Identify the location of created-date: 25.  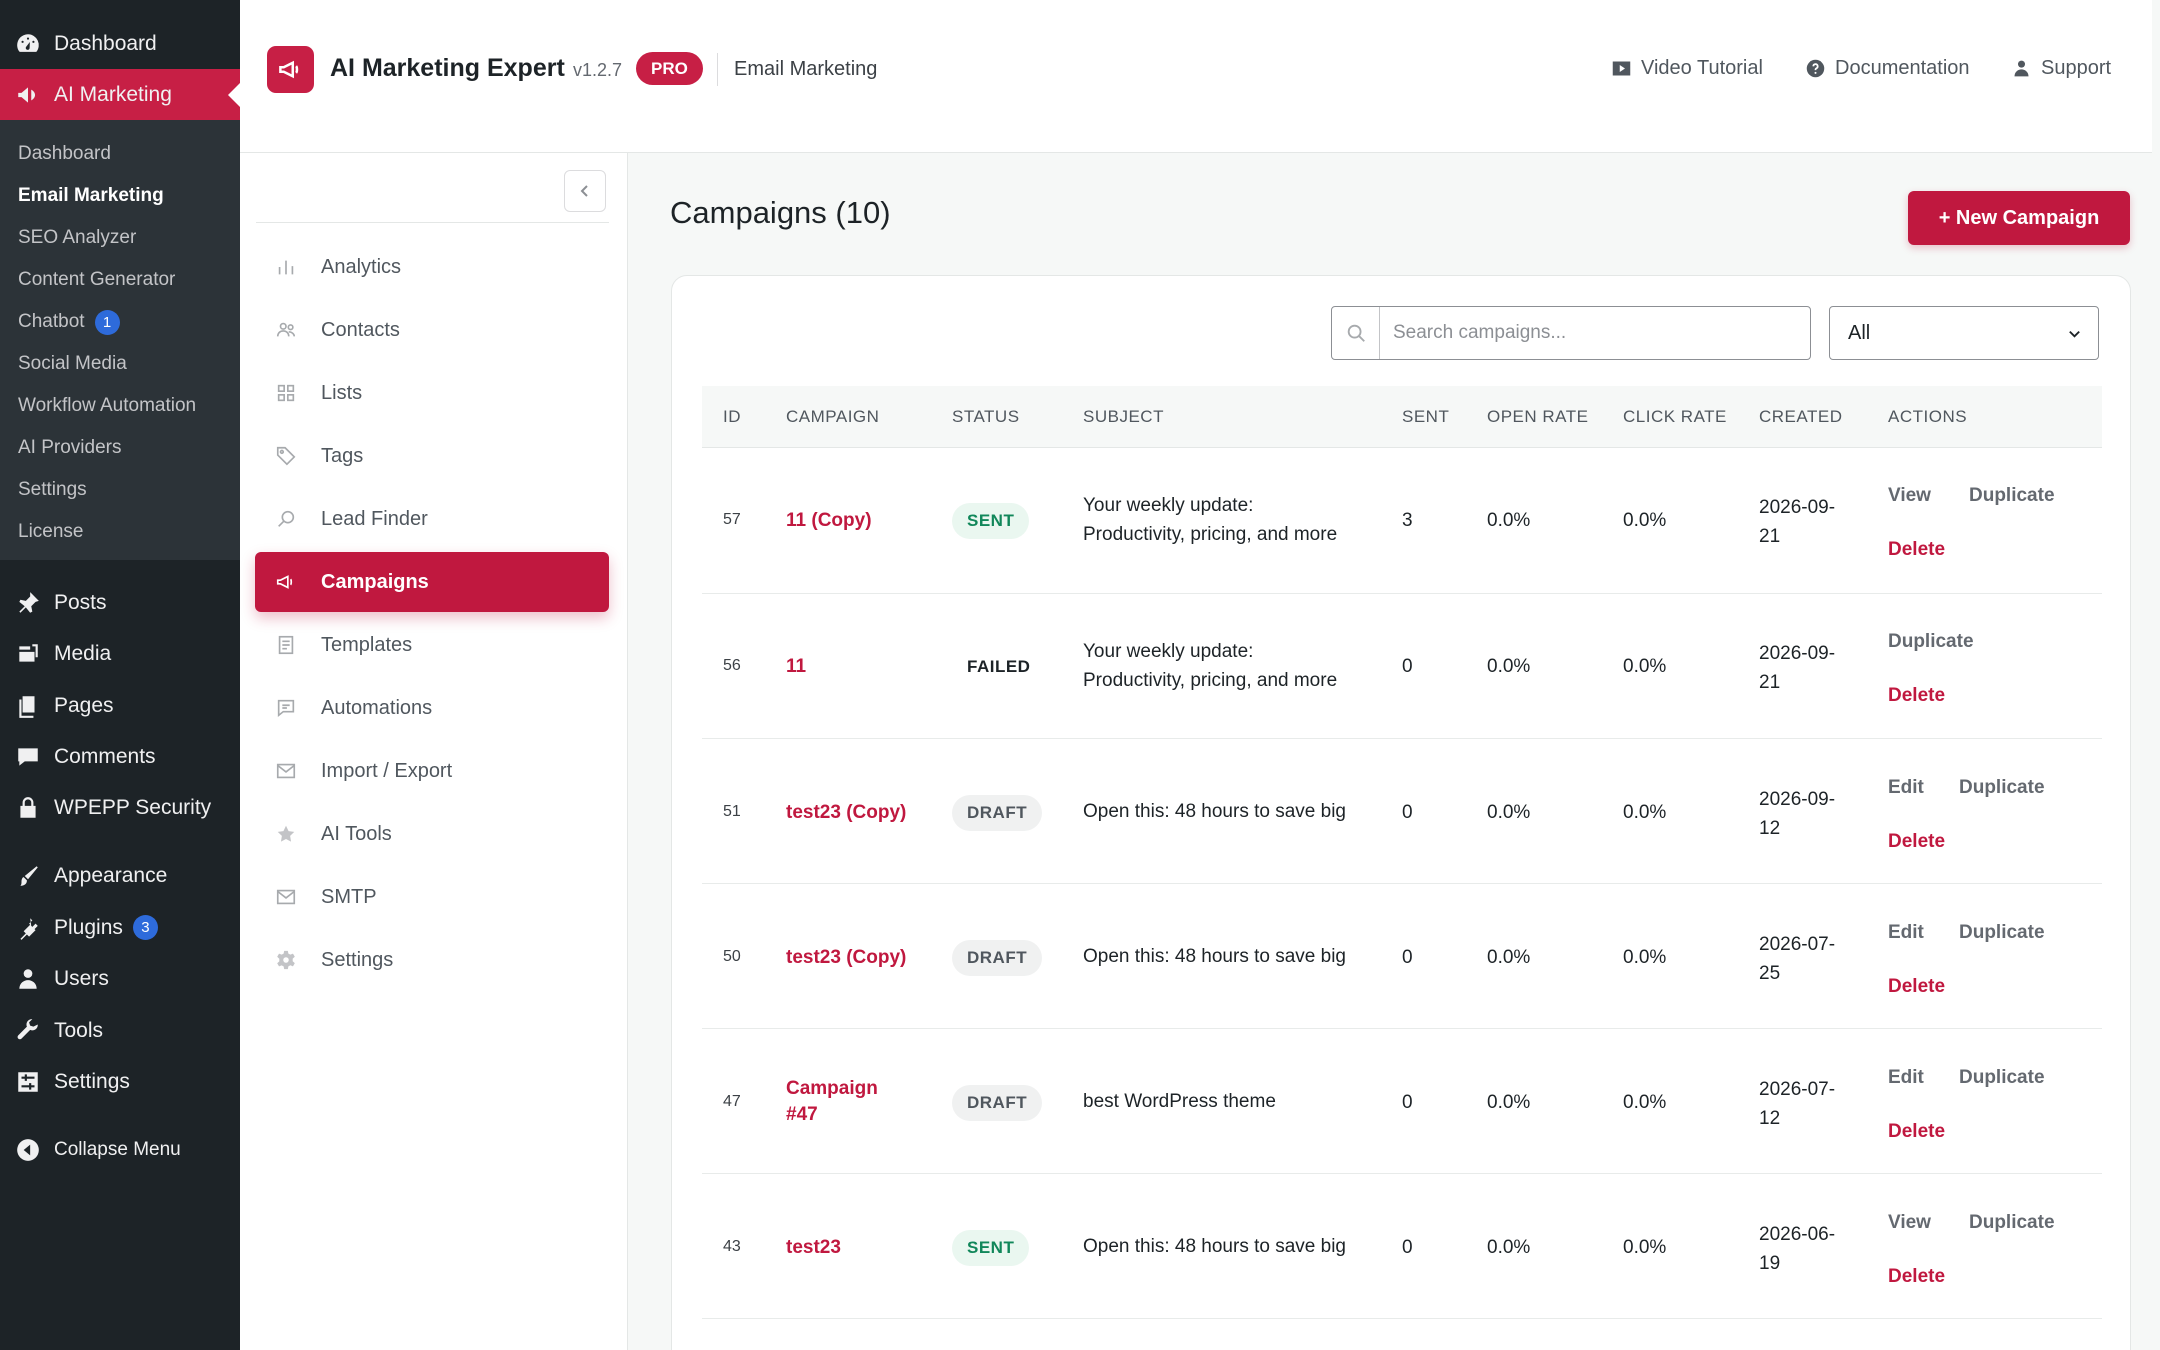
(1770, 973).